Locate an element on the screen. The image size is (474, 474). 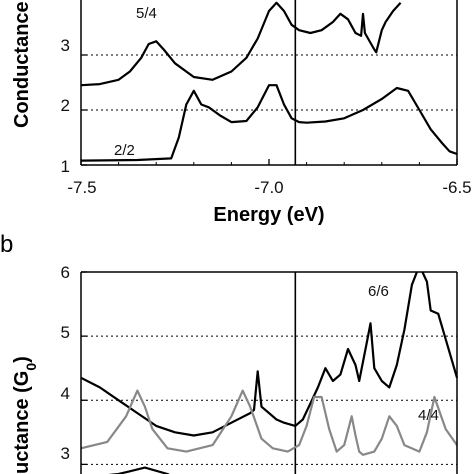
annotation-5-4: 5/4 is located at coordinates (146, 13).